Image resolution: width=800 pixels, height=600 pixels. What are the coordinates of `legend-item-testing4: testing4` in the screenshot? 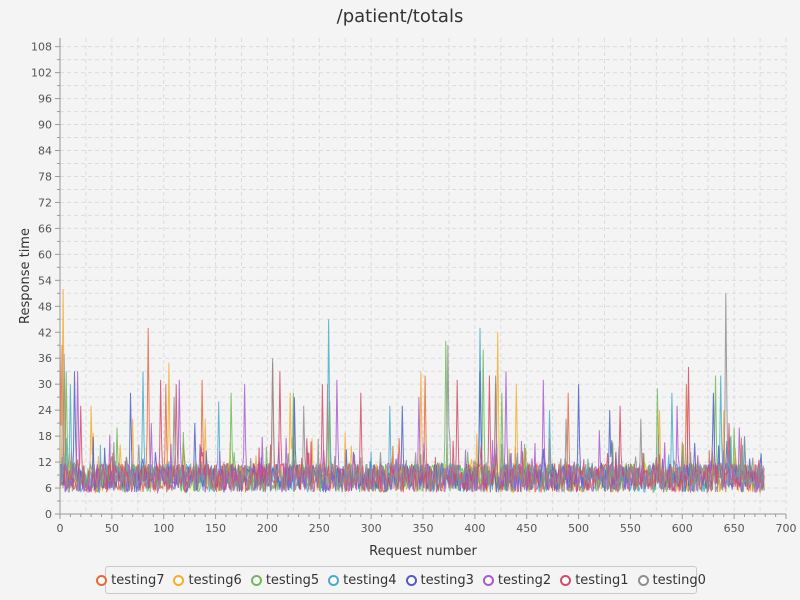 It's located at (362, 580).